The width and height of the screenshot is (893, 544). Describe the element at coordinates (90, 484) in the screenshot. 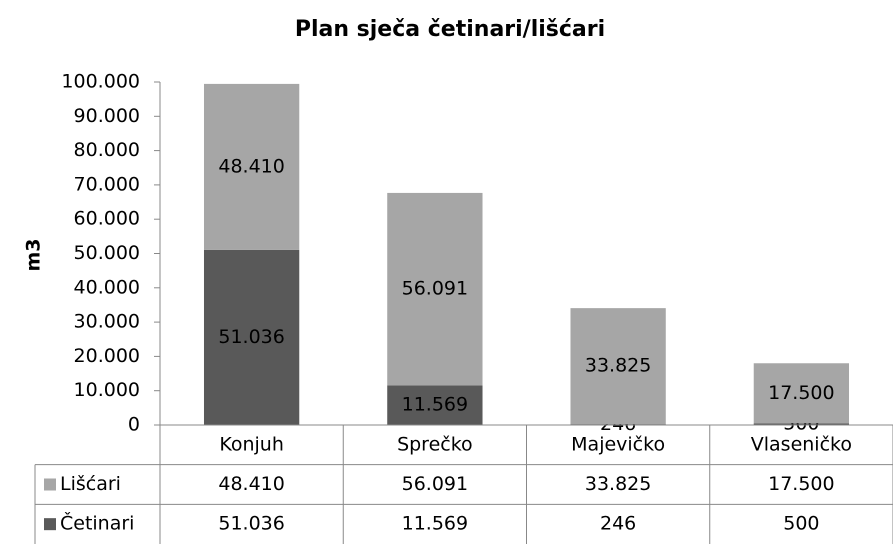

I see `legend-label: Lišćari` at that location.